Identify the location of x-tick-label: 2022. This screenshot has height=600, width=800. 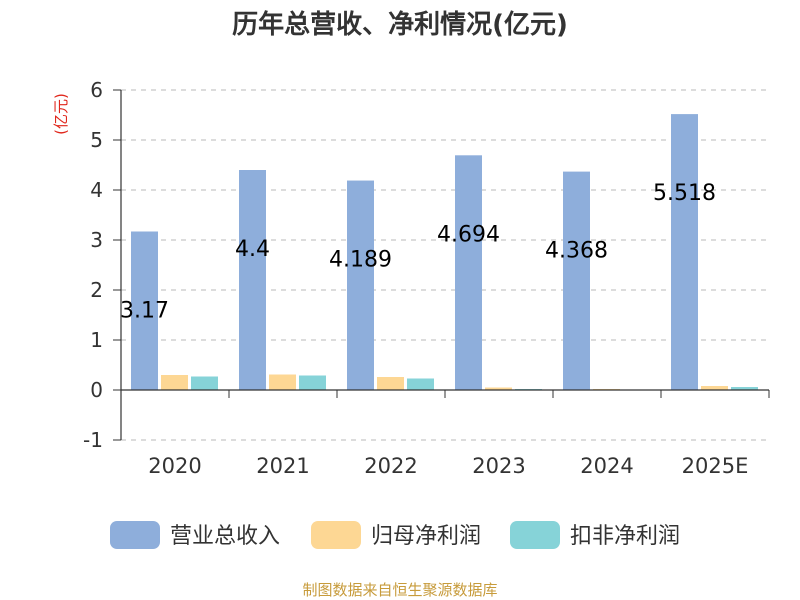
(390, 466).